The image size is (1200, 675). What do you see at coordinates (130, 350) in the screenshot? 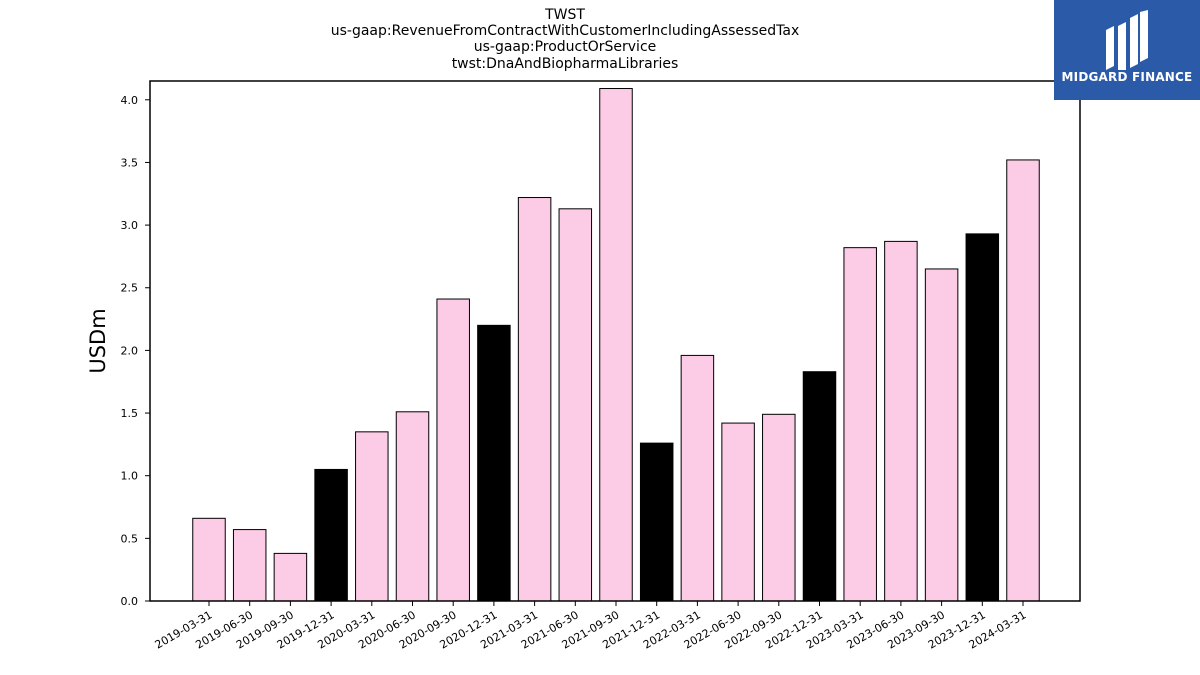
I see `y-tick-label: 2.0` at bounding box center [130, 350].